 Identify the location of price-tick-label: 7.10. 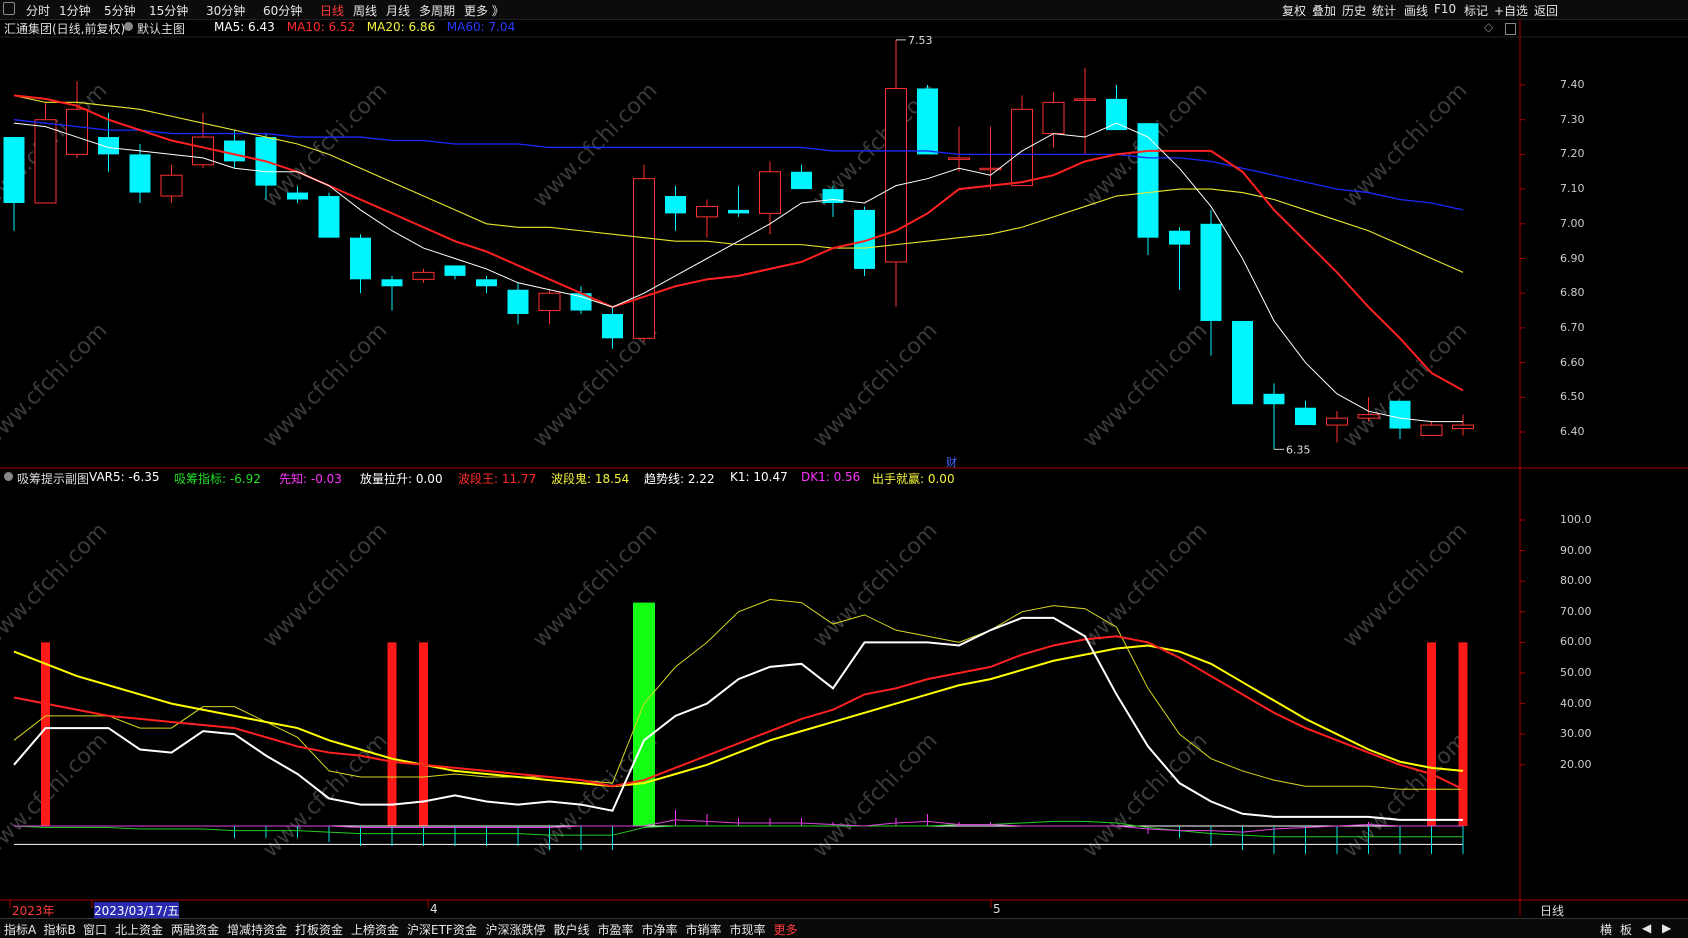
(1572, 189).